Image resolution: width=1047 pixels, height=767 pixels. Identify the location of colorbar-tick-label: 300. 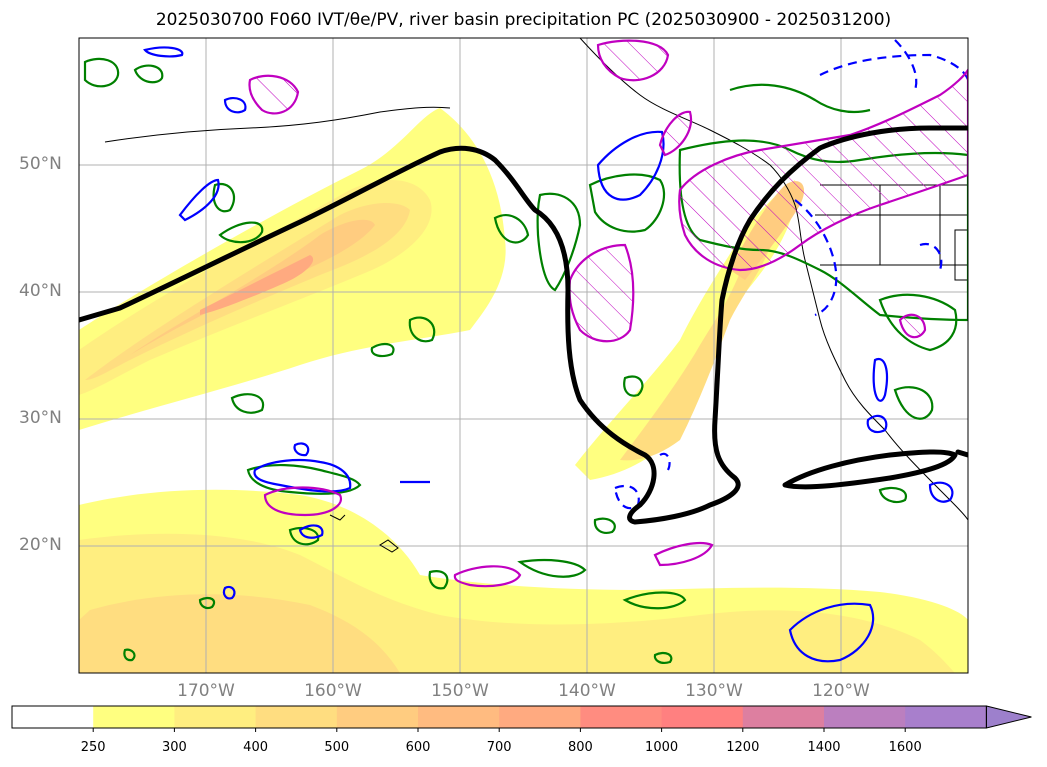
(174, 747).